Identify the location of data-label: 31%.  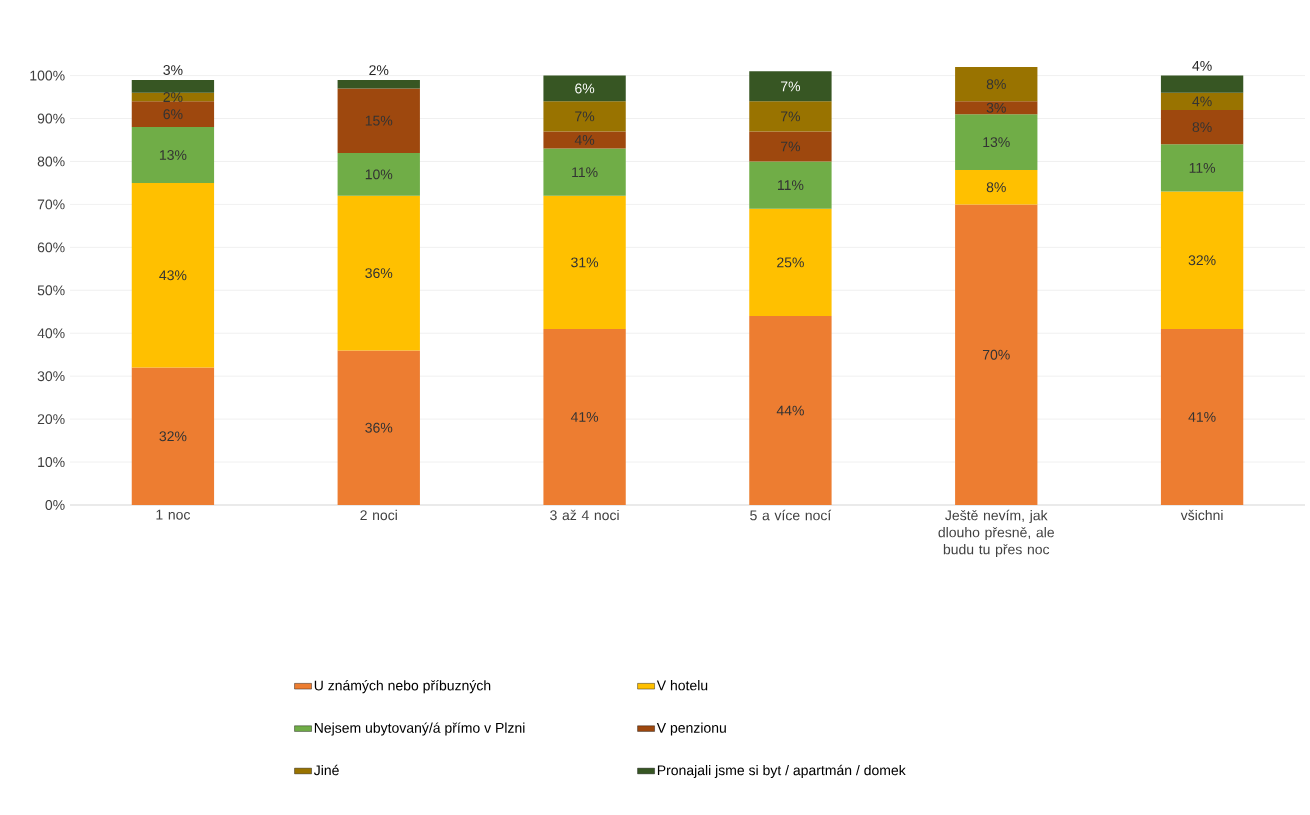
(585, 262).